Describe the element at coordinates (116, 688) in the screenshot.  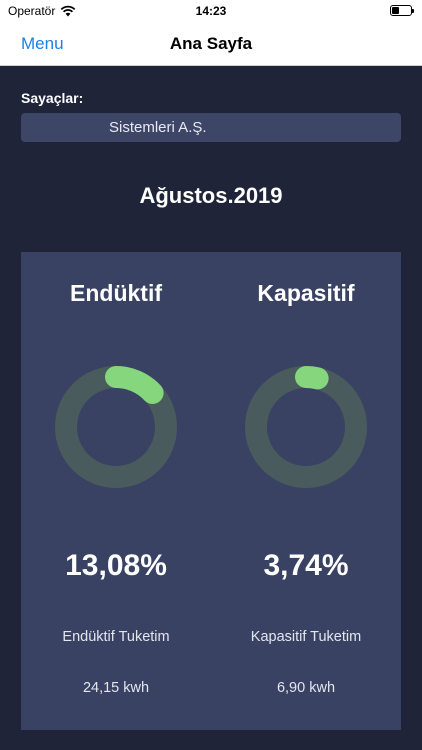
I see `inductive-consumption-value: 24,15 kwh` at that location.